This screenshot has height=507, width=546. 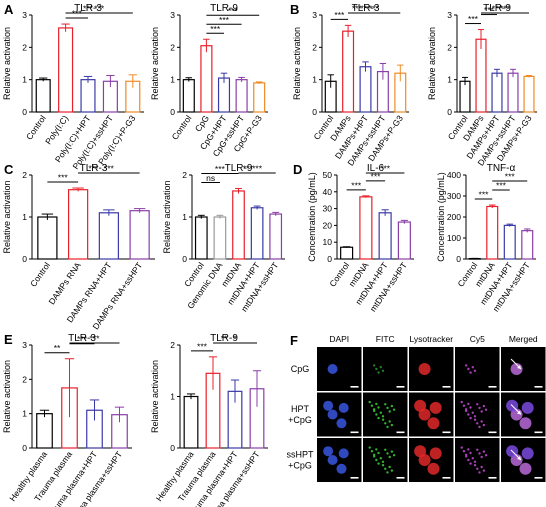 I want to click on column-header: Lysotracker, so click(x=431, y=339).